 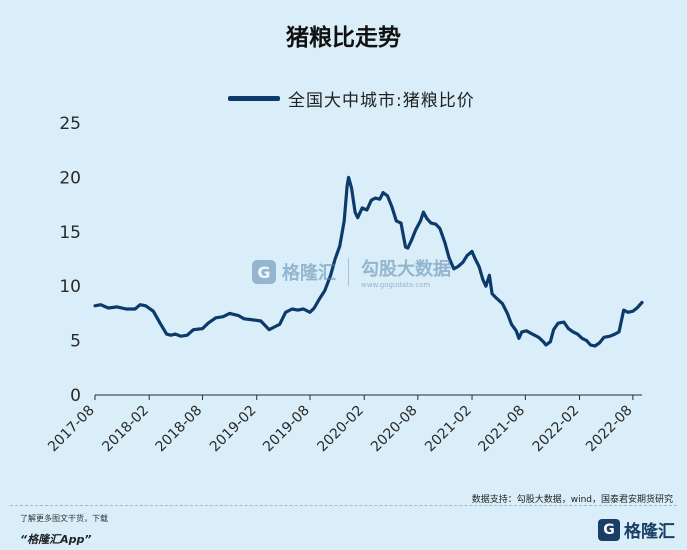 What do you see at coordinates (75, 342) in the screenshot?
I see `y-tick-label: 5` at bounding box center [75, 342].